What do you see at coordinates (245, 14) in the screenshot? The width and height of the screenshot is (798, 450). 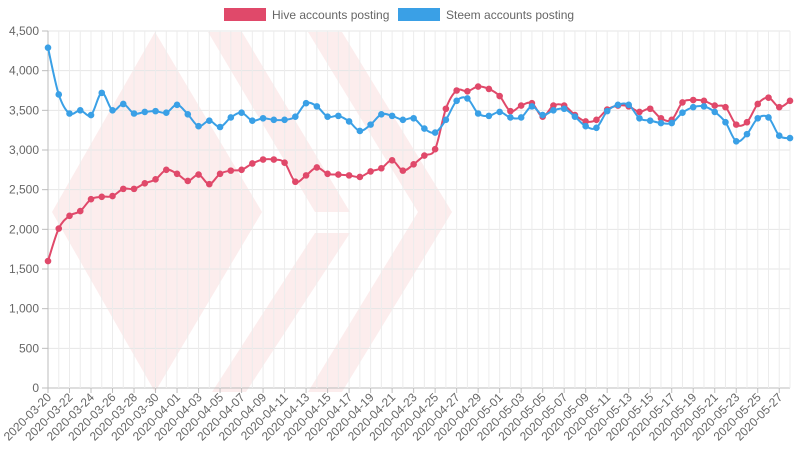 I see `legend-swatch-hive` at bounding box center [245, 14].